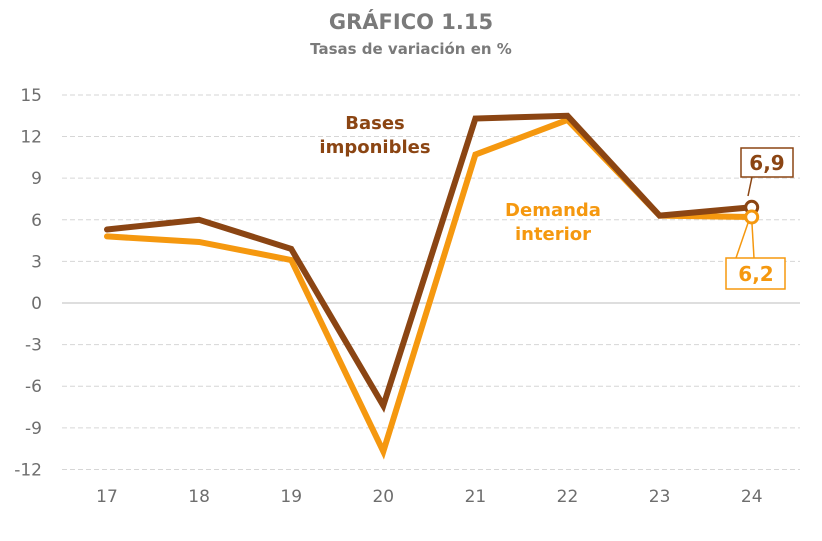 The width and height of the screenshot is (822, 541). Describe the element at coordinates (36, 262) in the screenshot. I see `y-tick-label: 3` at that location.